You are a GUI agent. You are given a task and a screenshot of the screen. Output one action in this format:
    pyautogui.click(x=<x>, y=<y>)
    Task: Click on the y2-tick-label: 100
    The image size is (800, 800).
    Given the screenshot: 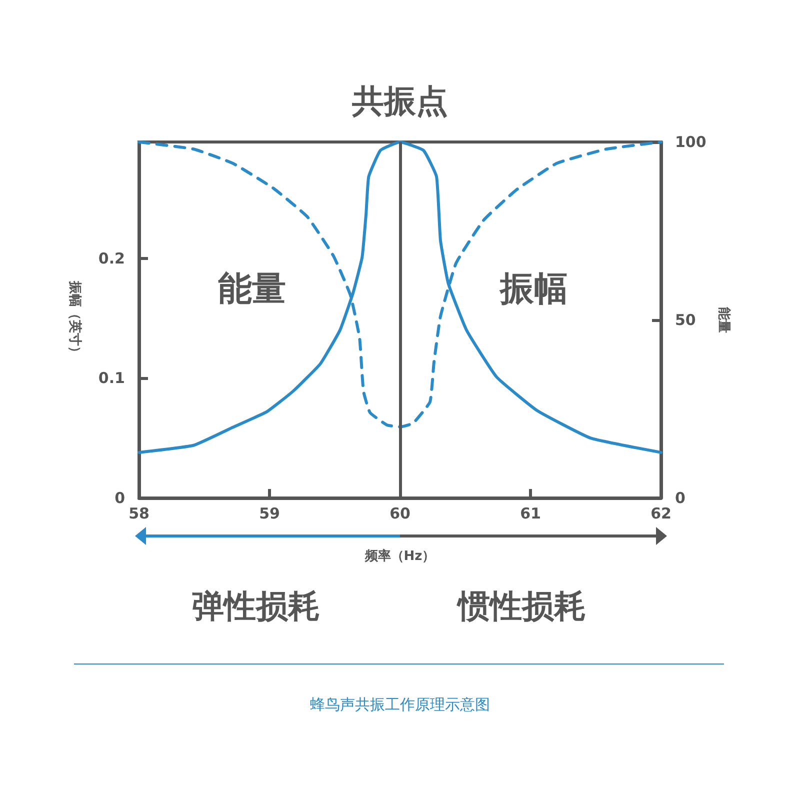 What is the action you would take?
    pyautogui.click(x=690, y=142)
    